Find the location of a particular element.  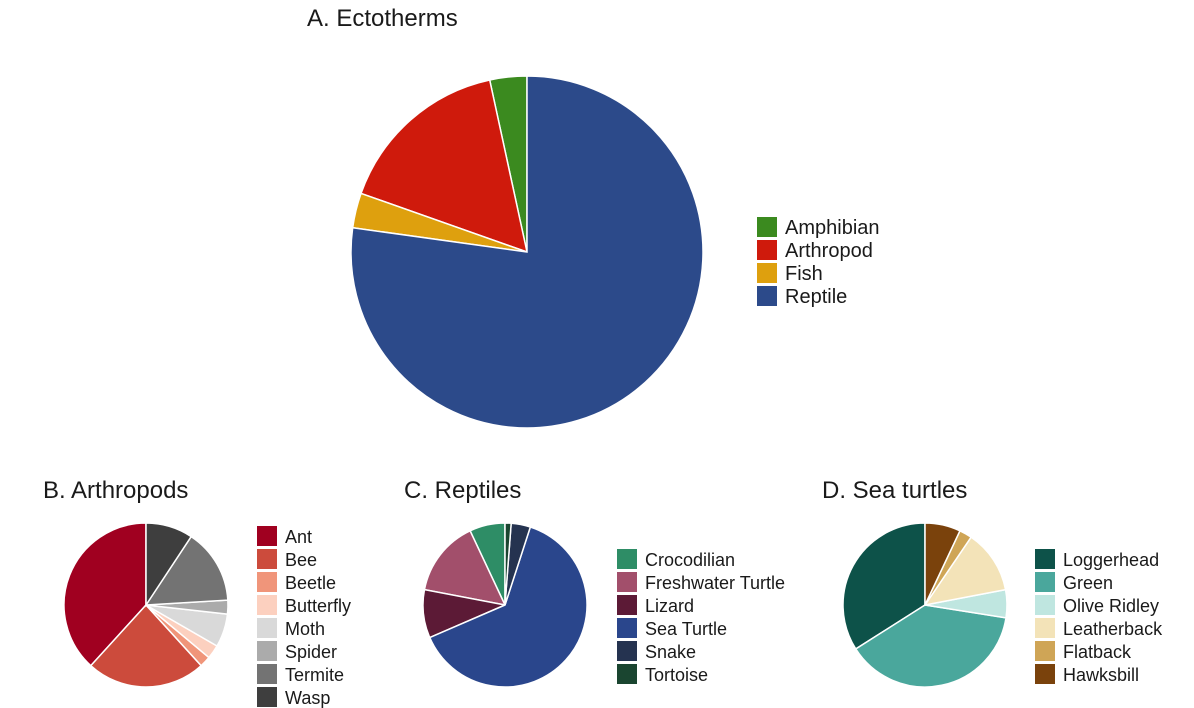

pie-slice-wasp is located at coordinates (169, 565).